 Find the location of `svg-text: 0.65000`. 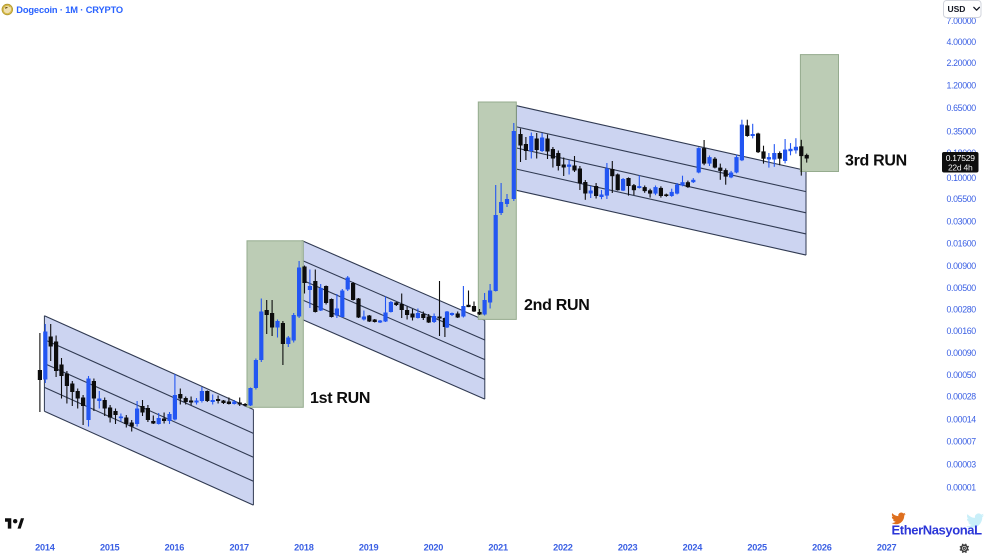

svg-text: 0.65000 is located at coordinates (962, 108).